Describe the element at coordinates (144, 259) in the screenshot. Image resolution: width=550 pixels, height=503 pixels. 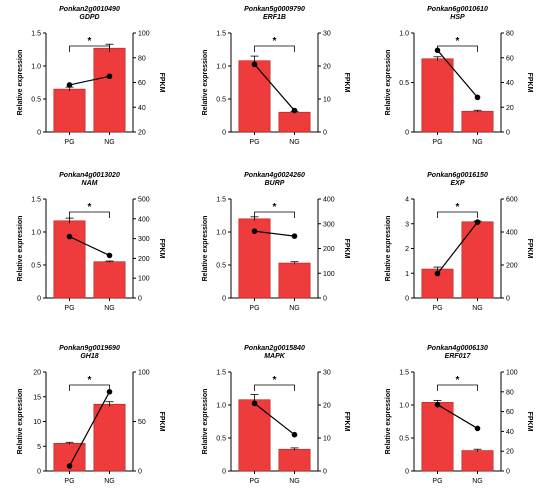
I see `right-tick-label: 200` at that location.